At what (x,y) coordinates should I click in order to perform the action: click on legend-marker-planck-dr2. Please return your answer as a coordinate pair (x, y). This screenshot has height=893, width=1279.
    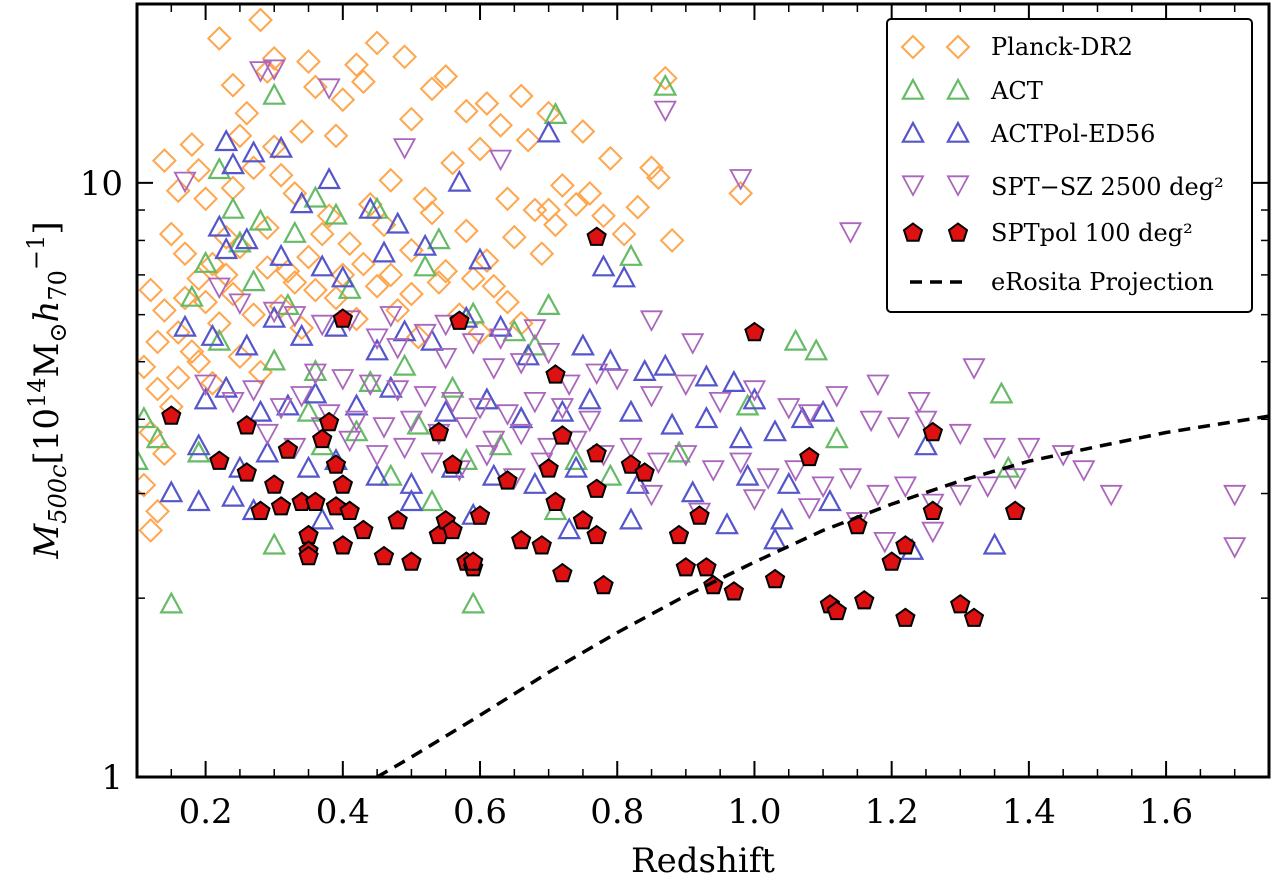
    Looking at the image, I should click on (958, 47).